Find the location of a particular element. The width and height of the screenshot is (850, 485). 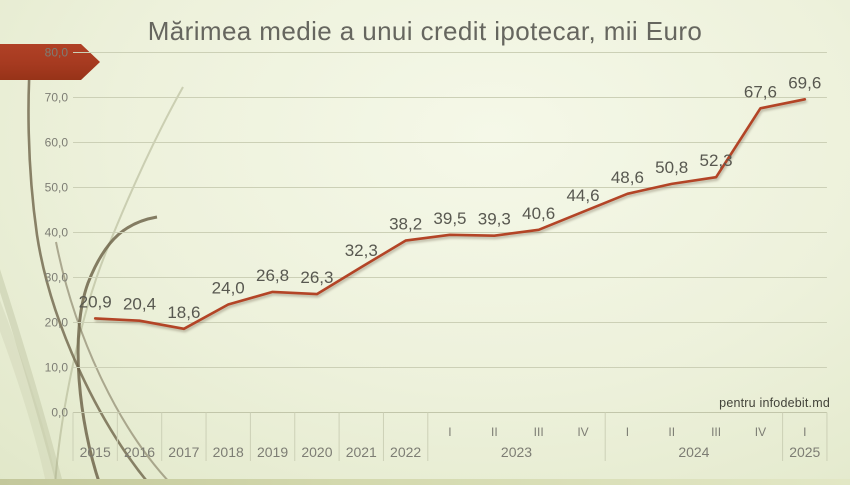

y-axis-label: 40,0 is located at coordinates (57, 233).